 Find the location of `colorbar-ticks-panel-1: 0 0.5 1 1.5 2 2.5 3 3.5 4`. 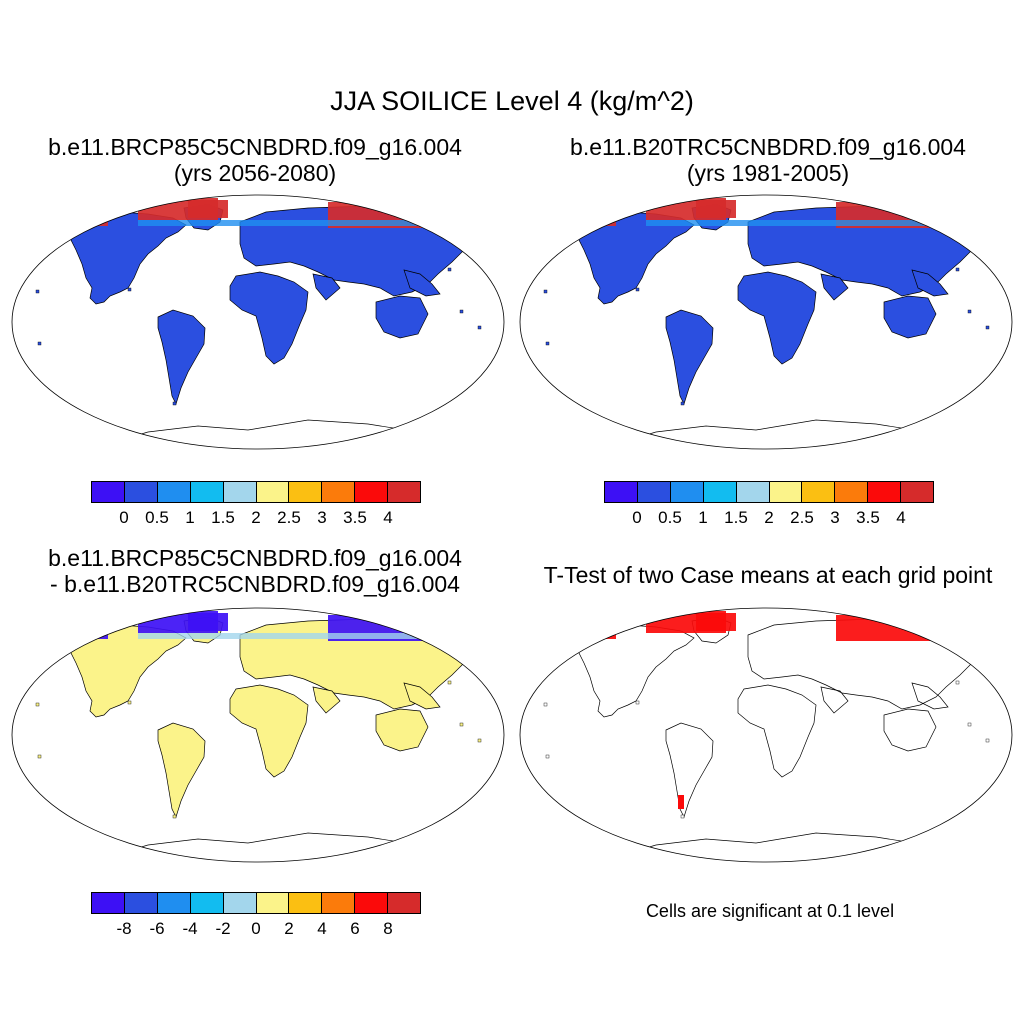

colorbar-ticks-panel-1: 0 0.5 1 1.5 2 2.5 3 3.5 4 is located at coordinates (256, 520).